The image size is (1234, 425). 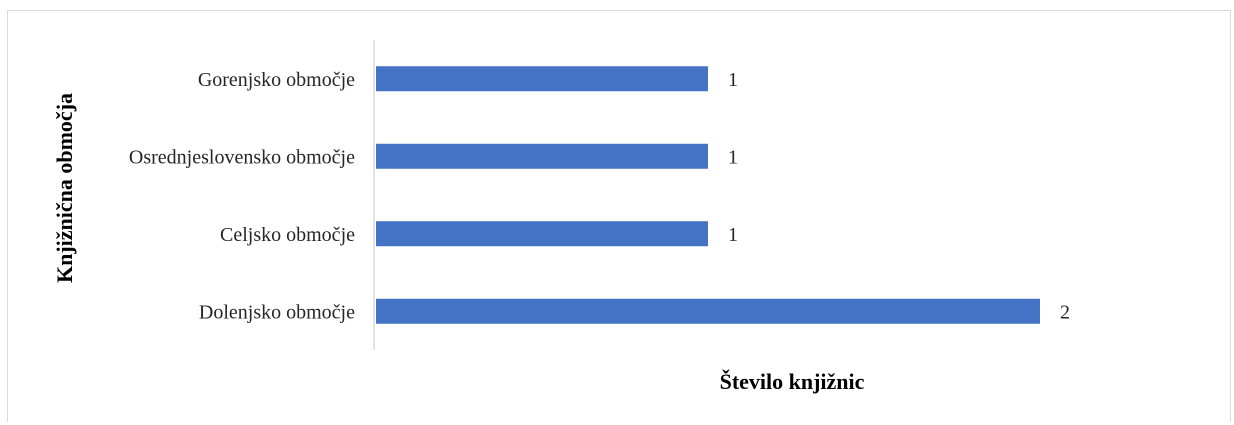 I want to click on category-label-3: Dolenjsko območje, so click(x=277, y=312).